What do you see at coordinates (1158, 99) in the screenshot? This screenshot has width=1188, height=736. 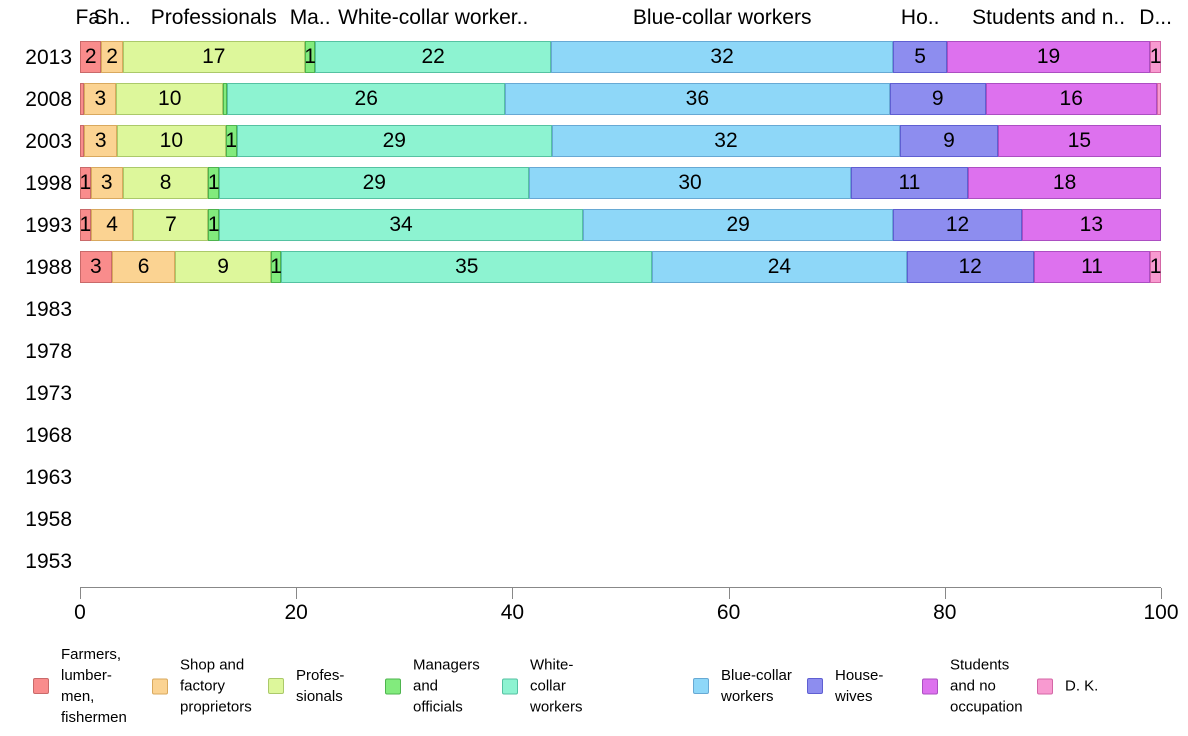 I see `segment-dk` at bounding box center [1158, 99].